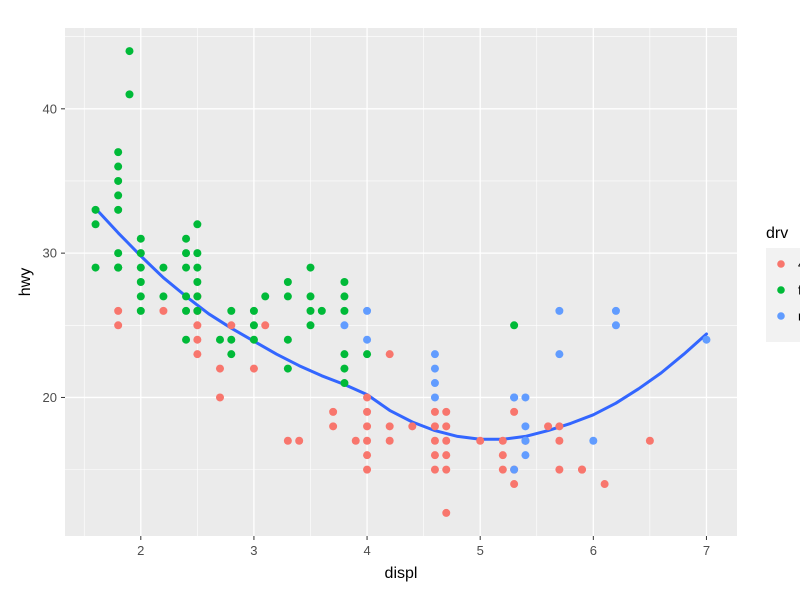  I want to click on x-axis-title: displ, so click(401, 573).